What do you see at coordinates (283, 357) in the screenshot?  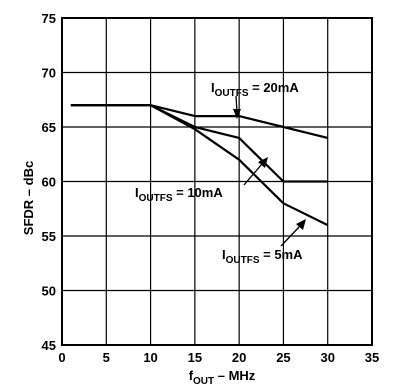 I see `x-tick-label: 25` at bounding box center [283, 357].